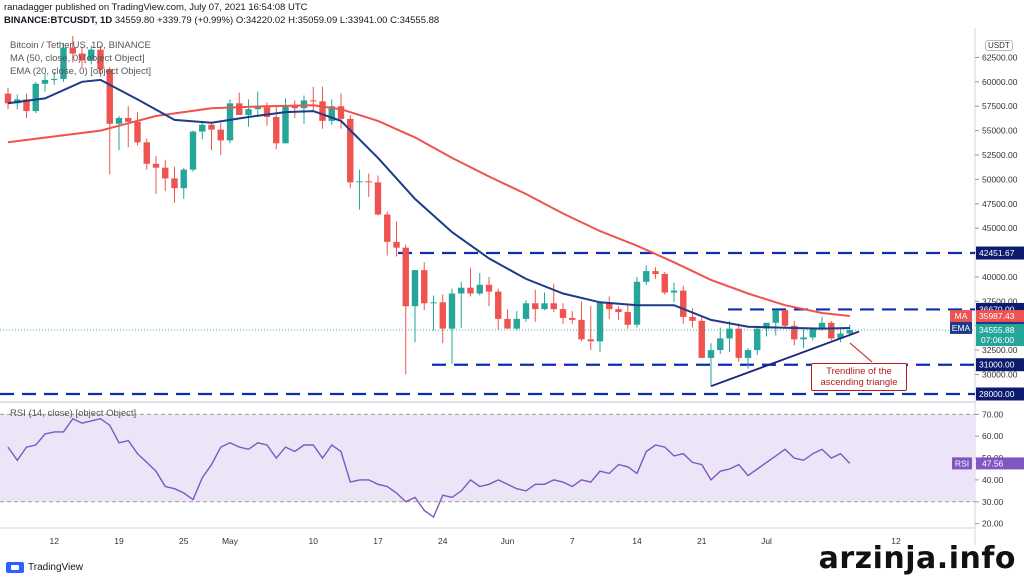  Describe the element at coordinates (313, 20) in the screenshot. I see `high-value: H:35059.09` at that location.